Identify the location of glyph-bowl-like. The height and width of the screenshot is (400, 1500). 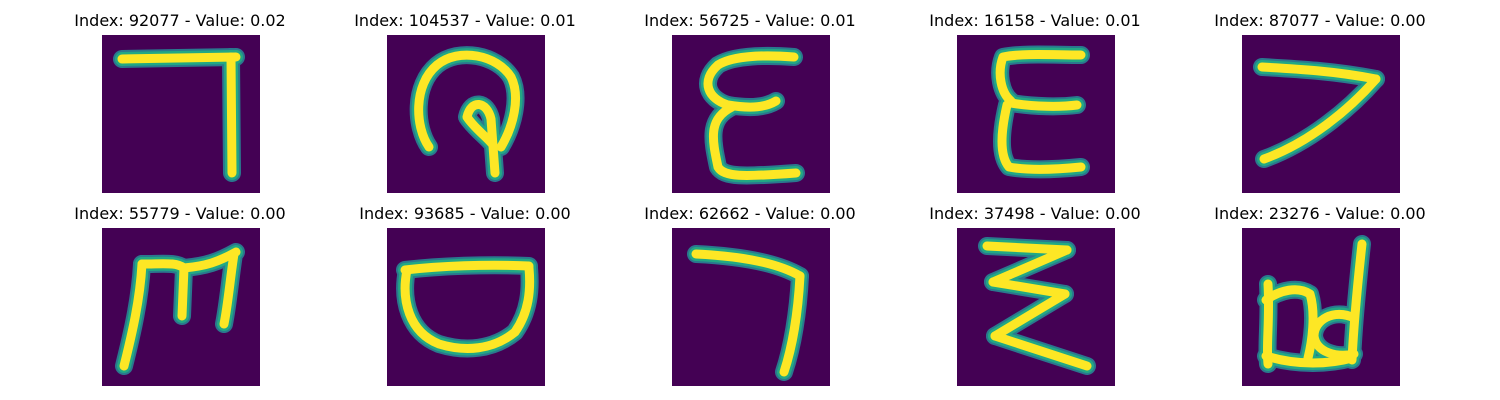
(466, 307).